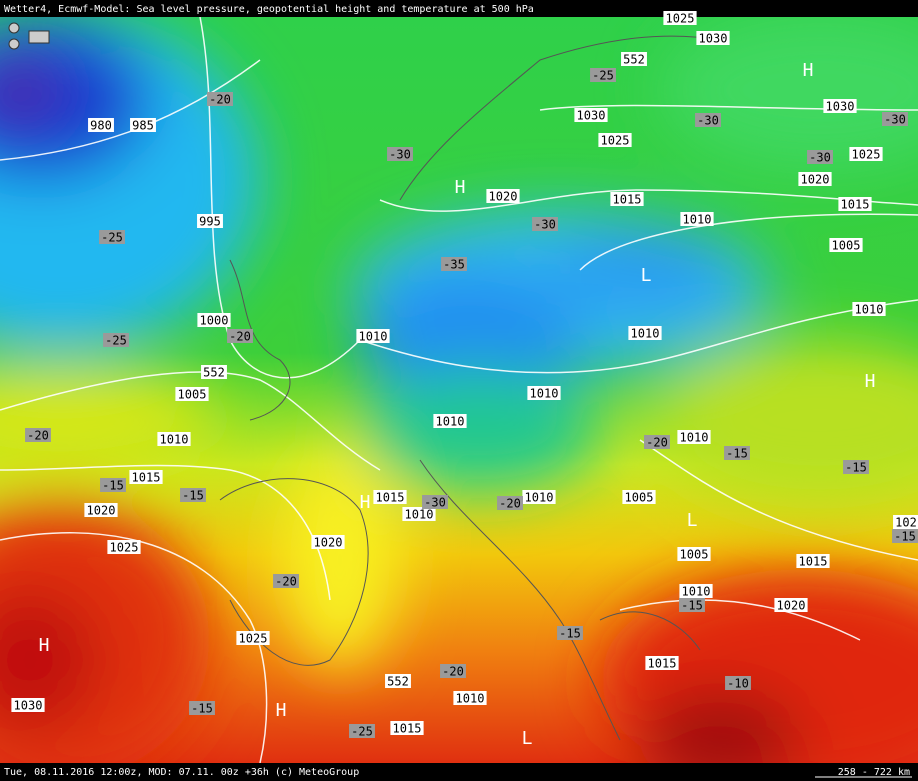  Describe the element at coordinates (39, 37) in the screenshot. I see `pan` at that location.